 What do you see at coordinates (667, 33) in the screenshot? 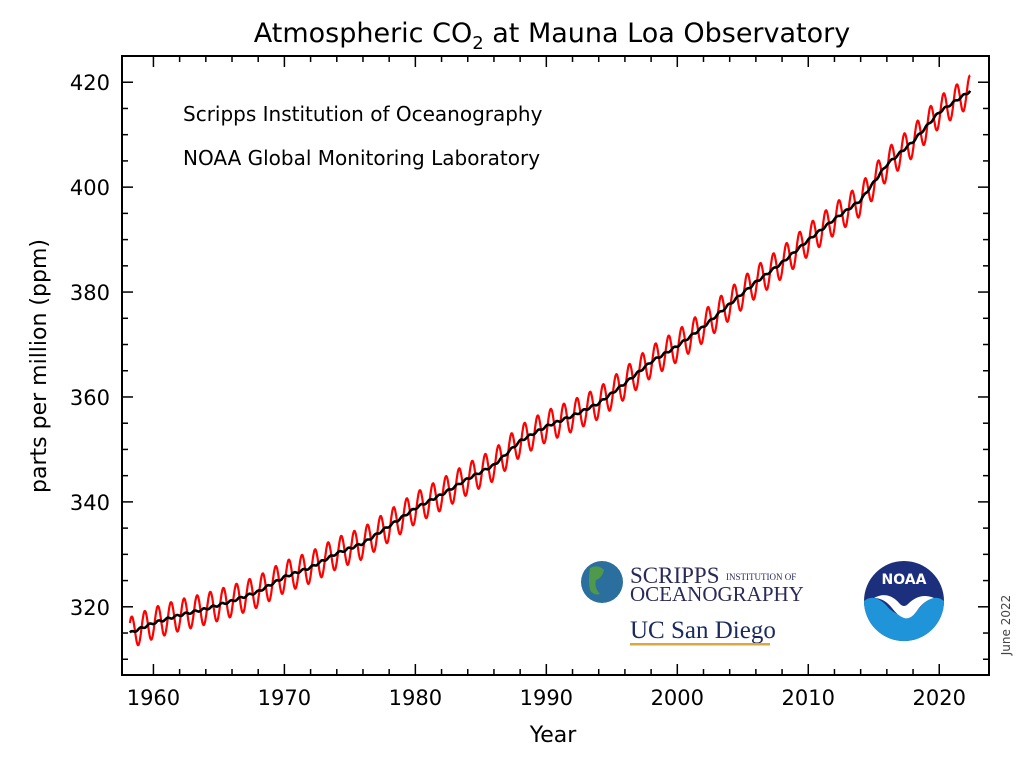
I see `chart-title-rest: at Mauna Loa Observatory` at bounding box center [667, 33].